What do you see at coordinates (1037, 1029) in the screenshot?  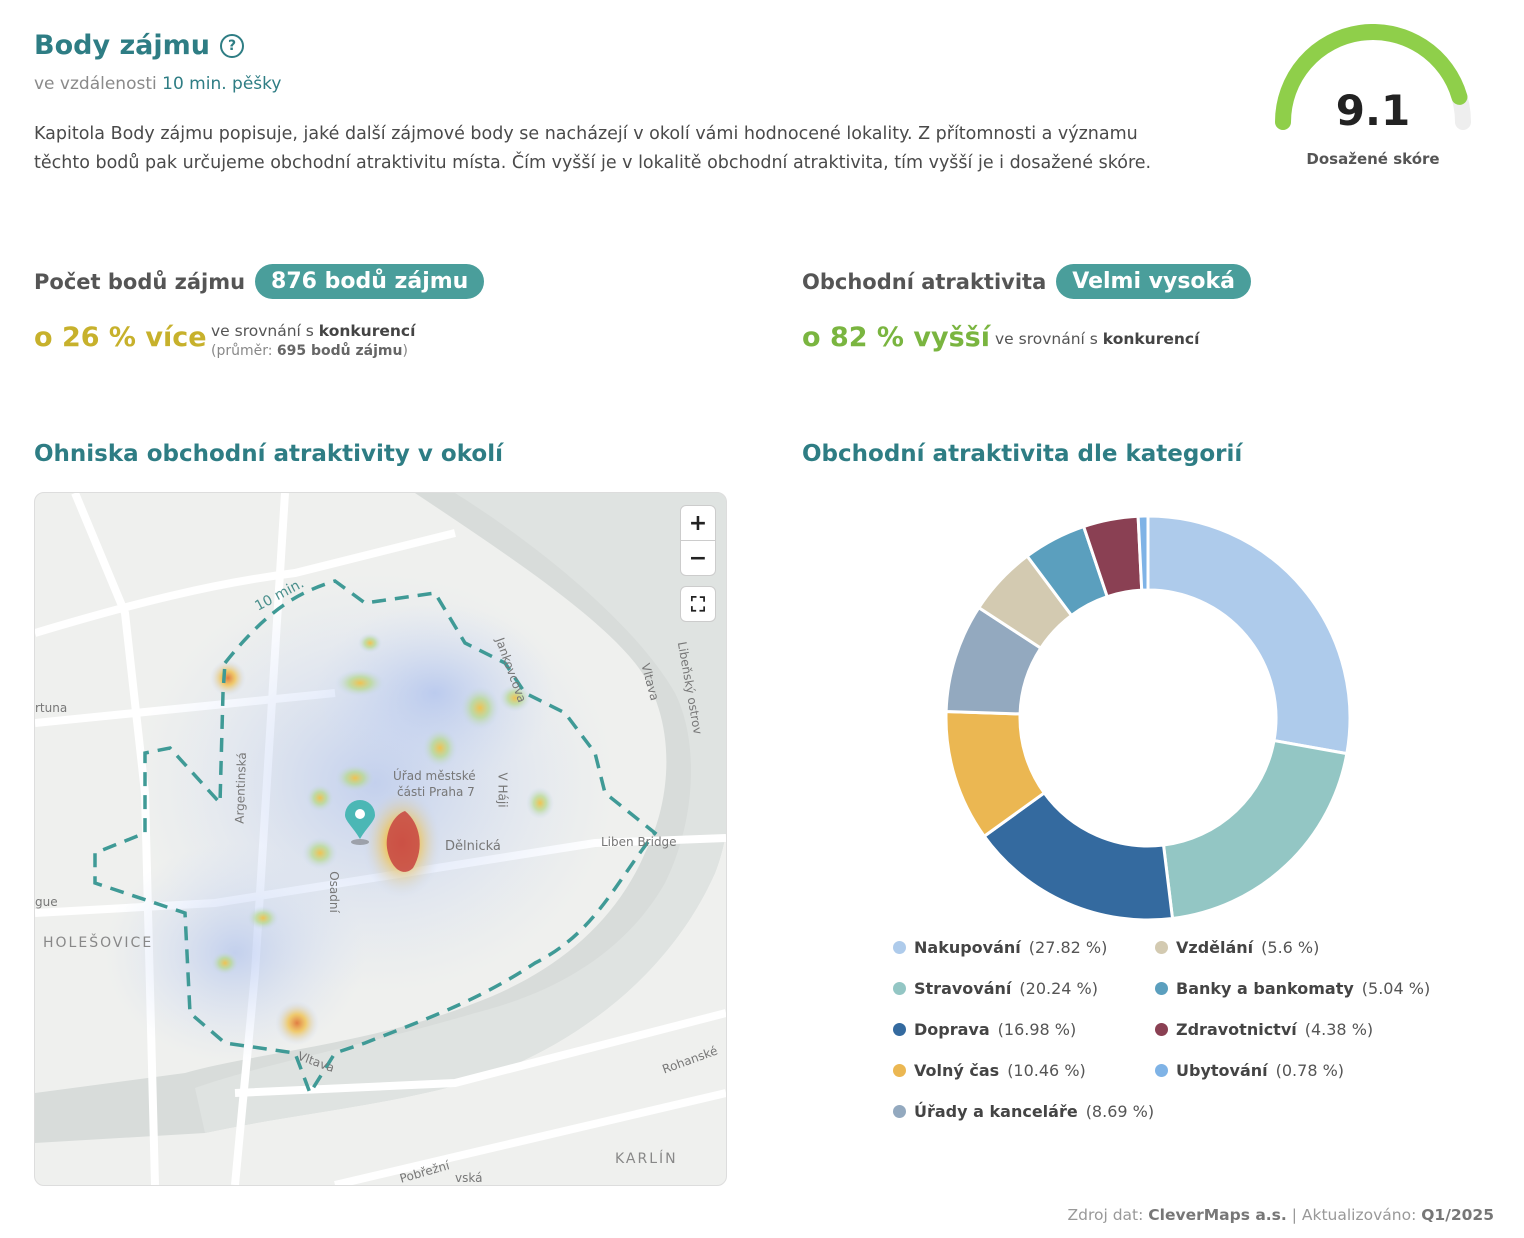 I see `legend-value: (16.98 %)` at bounding box center [1037, 1029].